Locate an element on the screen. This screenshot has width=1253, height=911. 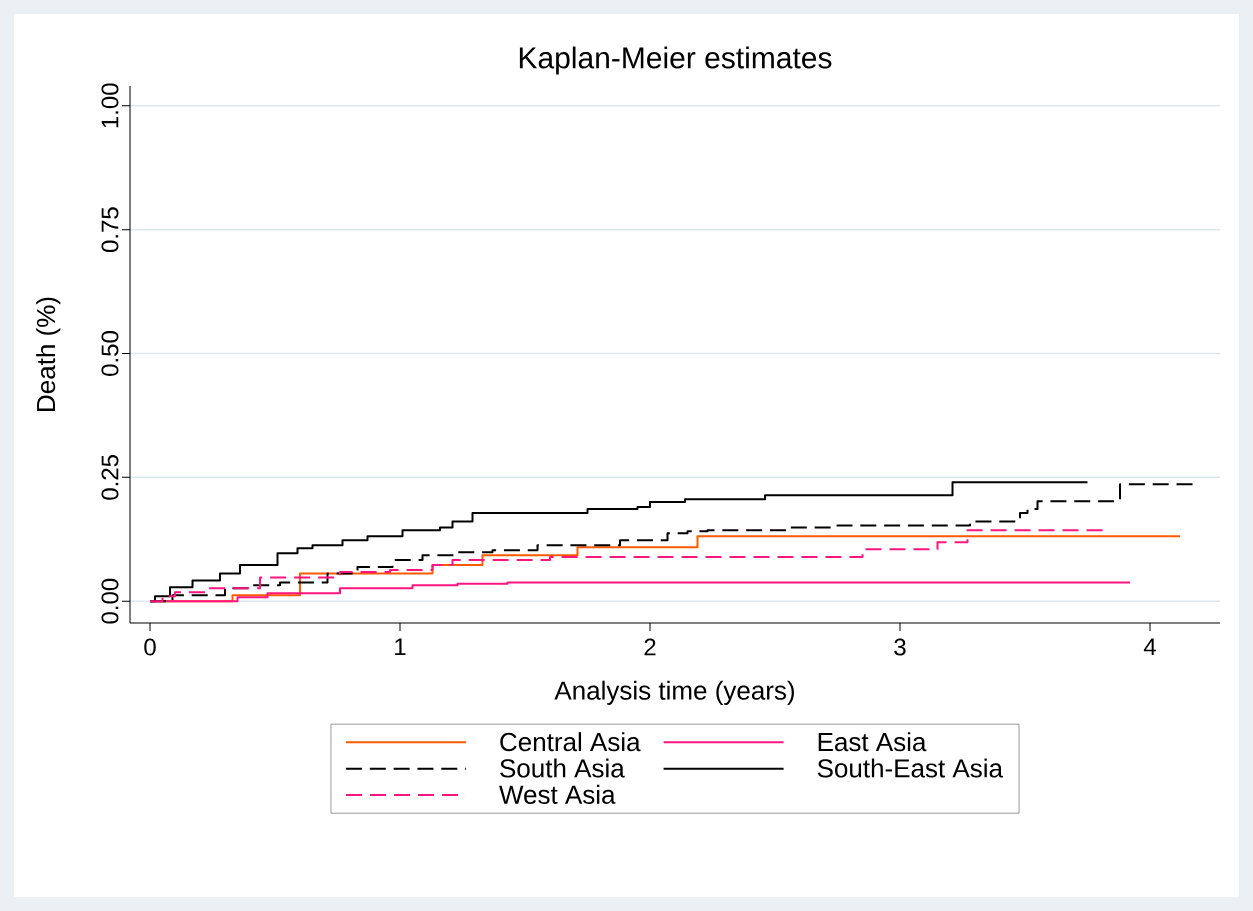
y-tick-label: 0.75 is located at coordinates (110, 230).